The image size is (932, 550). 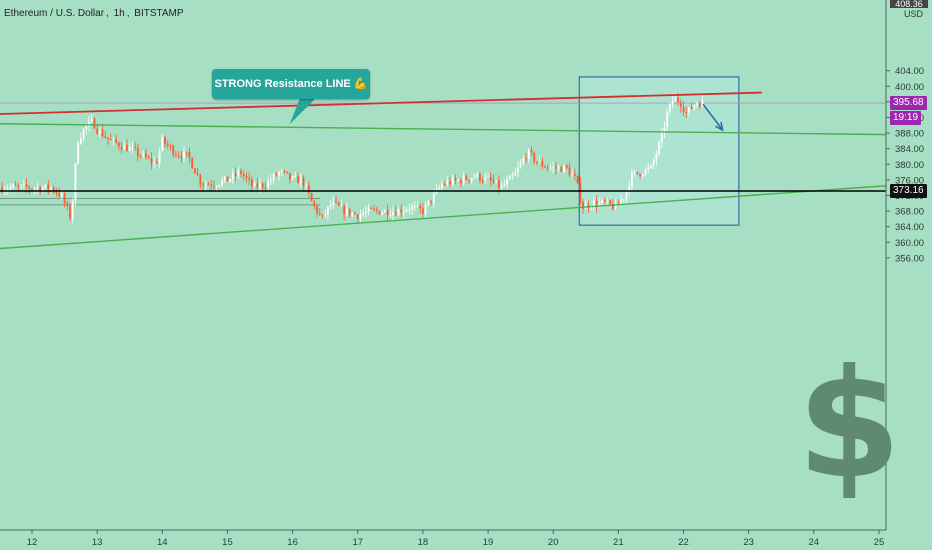 I want to click on resistance-callout: STRONG Resistance LINE 💪, so click(x=291, y=84).